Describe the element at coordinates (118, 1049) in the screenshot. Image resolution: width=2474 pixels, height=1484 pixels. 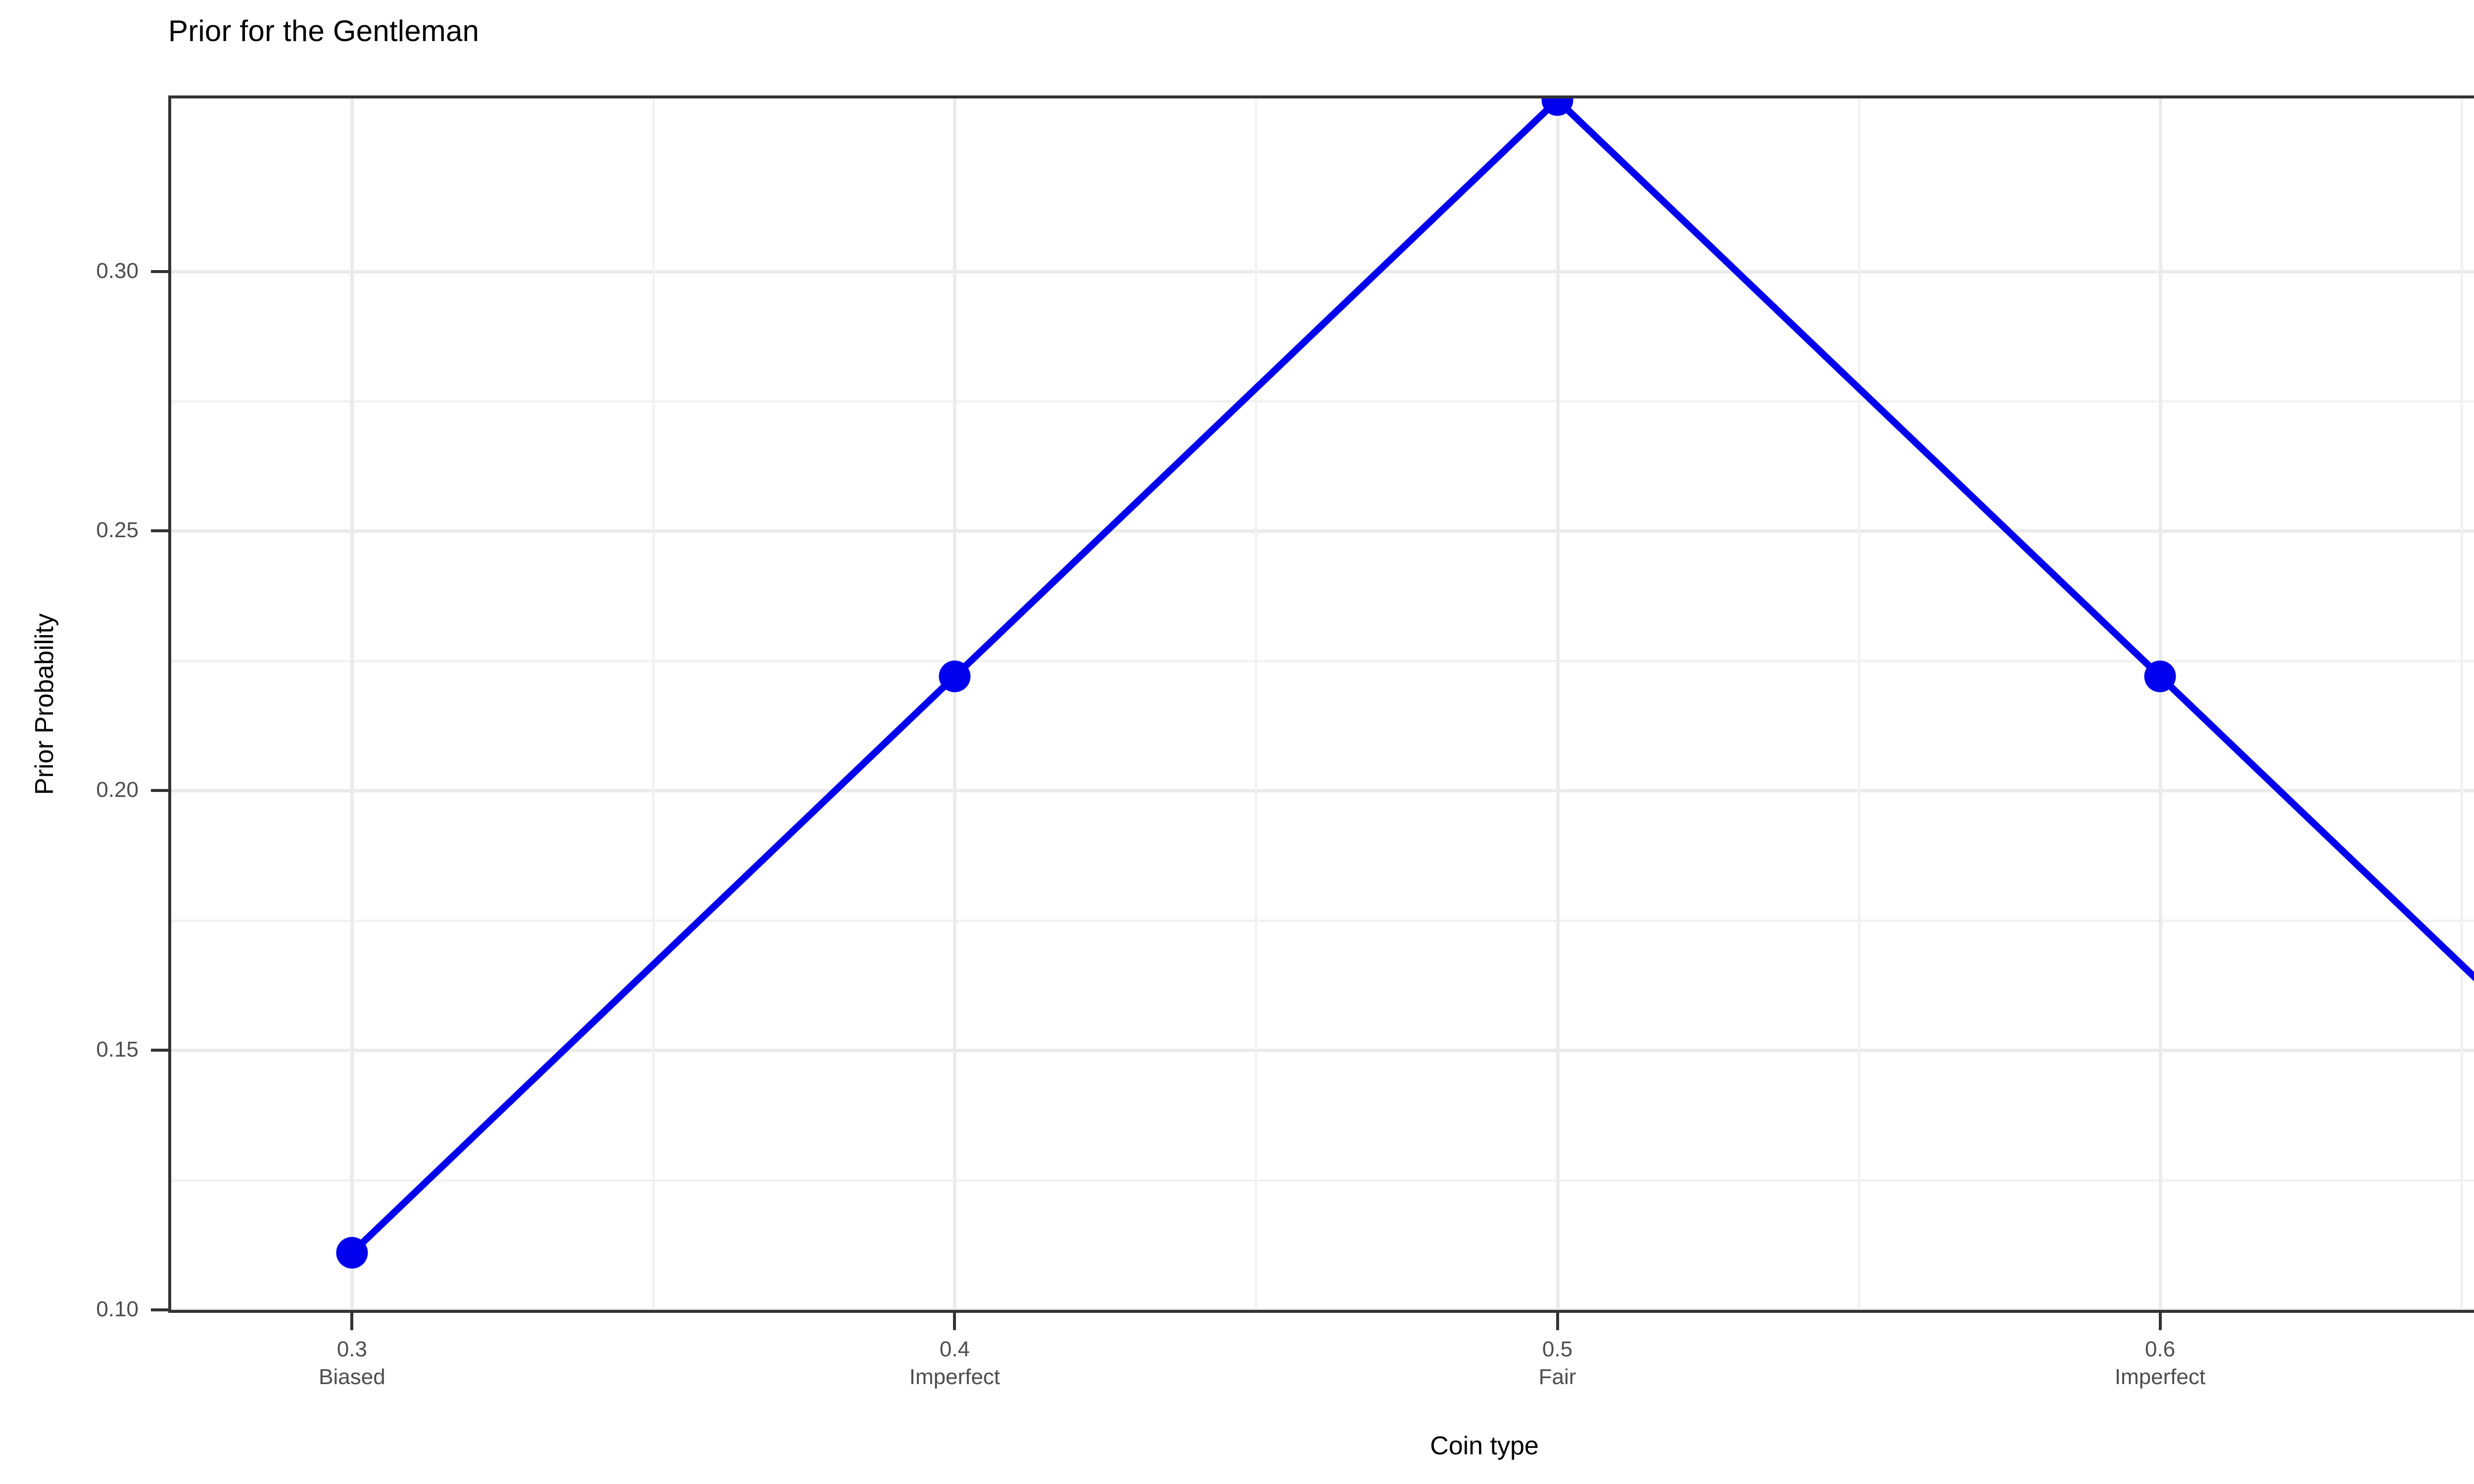
I see `y-axis-tick-label: 0.15` at that location.